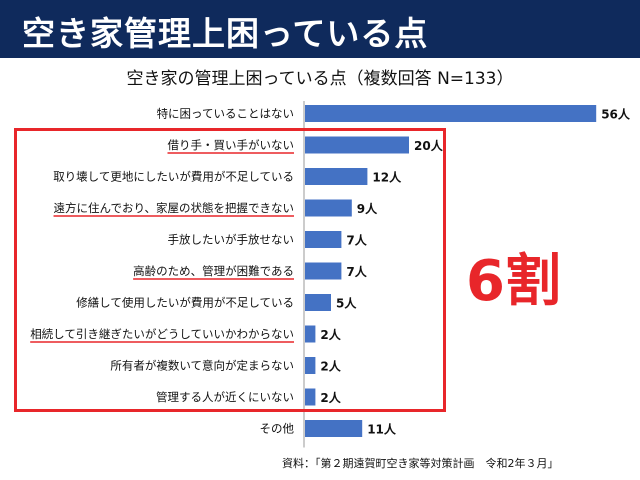 The width and height of the screenshot is (640, 480). Describe the element at coordinates (225, 33) in the screenshot. I see `page-title: 空き家管理上困っている点` at that location.